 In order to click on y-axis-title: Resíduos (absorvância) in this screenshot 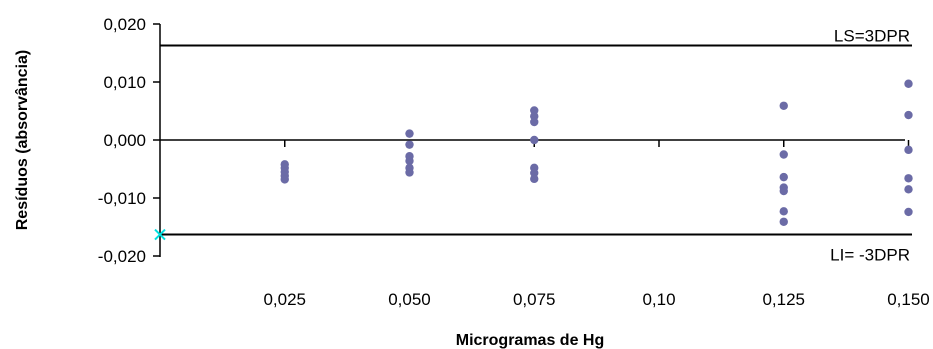, I will do `click(22, 140)`.